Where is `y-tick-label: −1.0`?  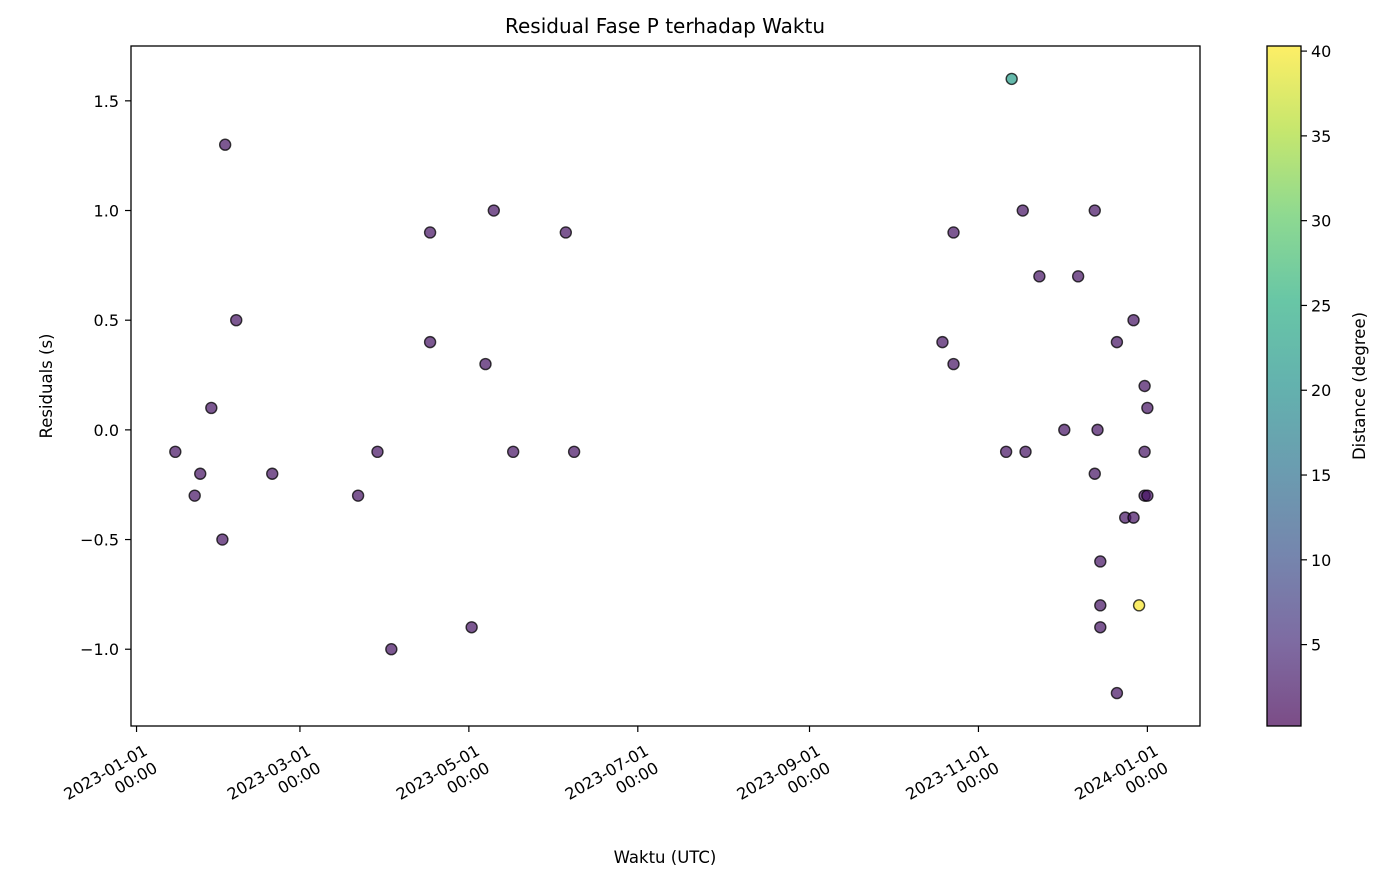
y-tick-label: −1.0 is located at coordinates (99, 649).